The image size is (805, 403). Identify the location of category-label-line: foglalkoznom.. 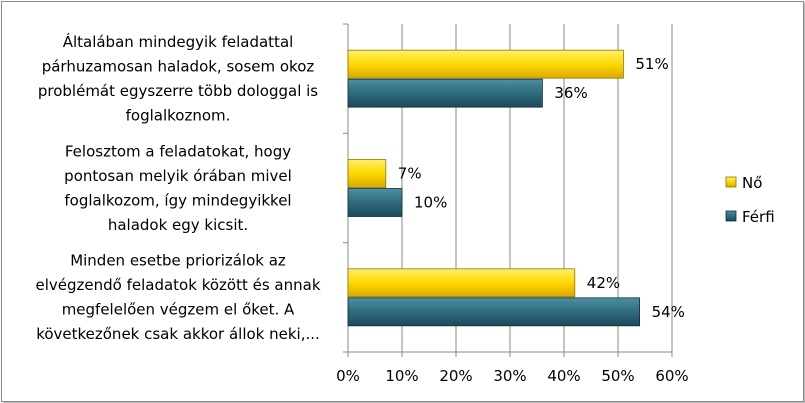
(178, 115).